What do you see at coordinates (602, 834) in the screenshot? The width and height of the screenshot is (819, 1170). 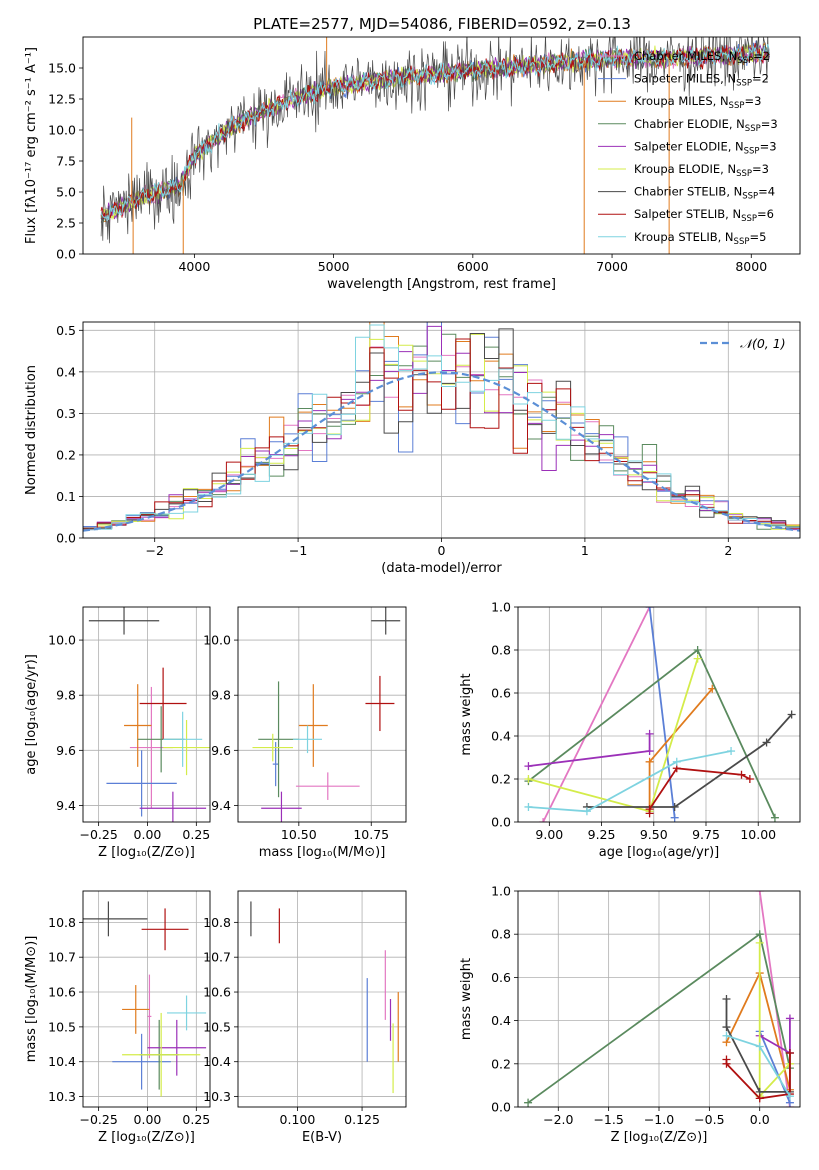 I see `x-tick-label: 9.25` at bounding box center [602, 834].